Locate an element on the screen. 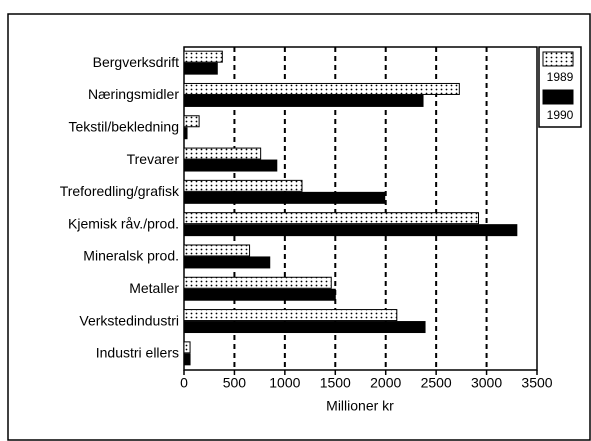 The height and width of the screenshot is (441, 591). y-tick-label: Kjemisk råv./prod. is located at coordinates (123, 223).